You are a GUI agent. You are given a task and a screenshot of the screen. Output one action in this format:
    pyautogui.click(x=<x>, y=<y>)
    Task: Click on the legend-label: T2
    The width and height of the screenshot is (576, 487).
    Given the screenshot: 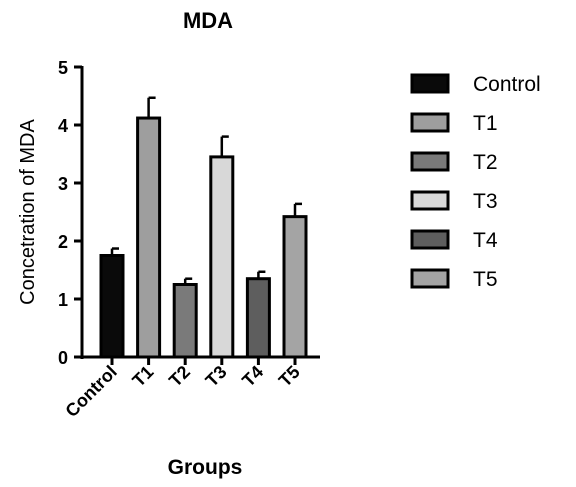 What is the action you would take?
    pyautogui.click(x=485, y=162)
    